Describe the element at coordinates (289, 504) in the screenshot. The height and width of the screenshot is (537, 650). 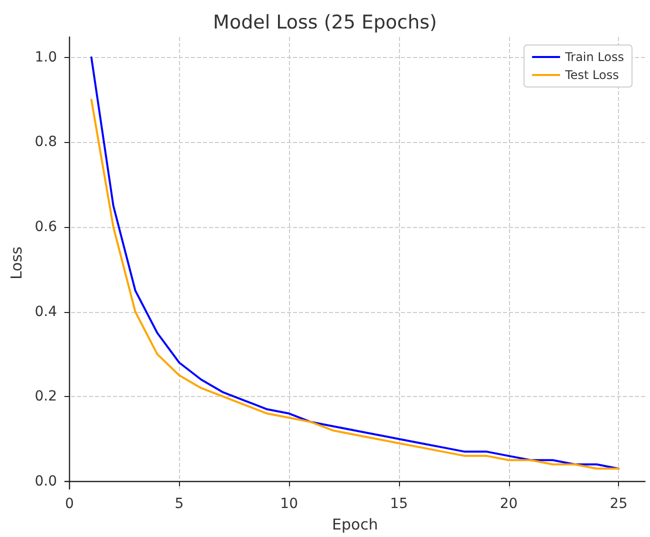
I see `x-tick-label: 10` at that location.